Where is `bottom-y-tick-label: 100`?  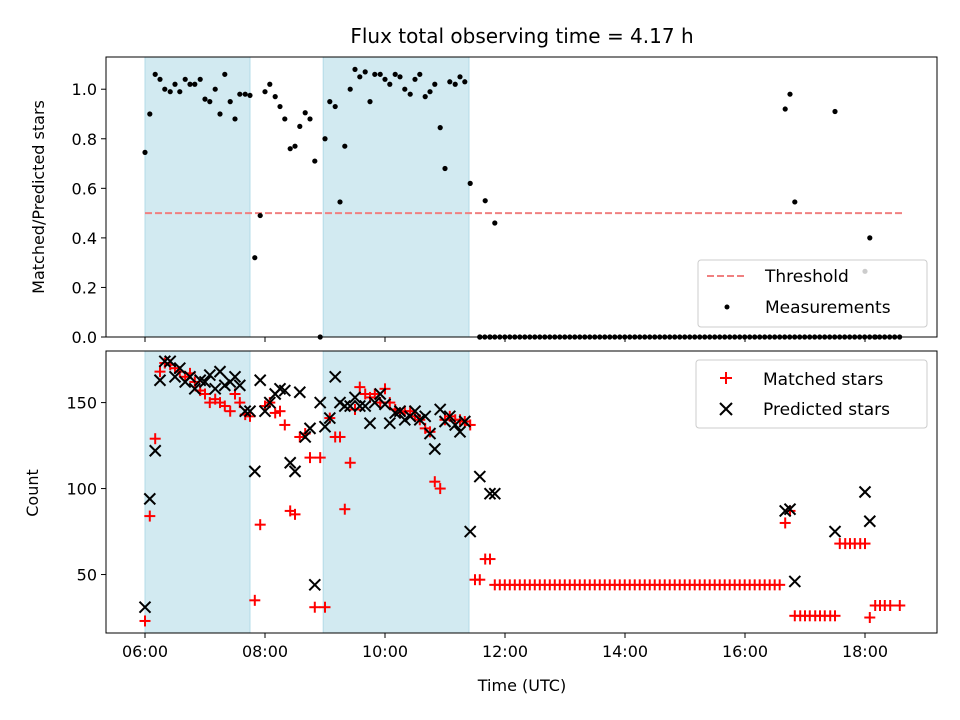
bottom-y-tick-label: 100 is located at coordinates (81, 489).